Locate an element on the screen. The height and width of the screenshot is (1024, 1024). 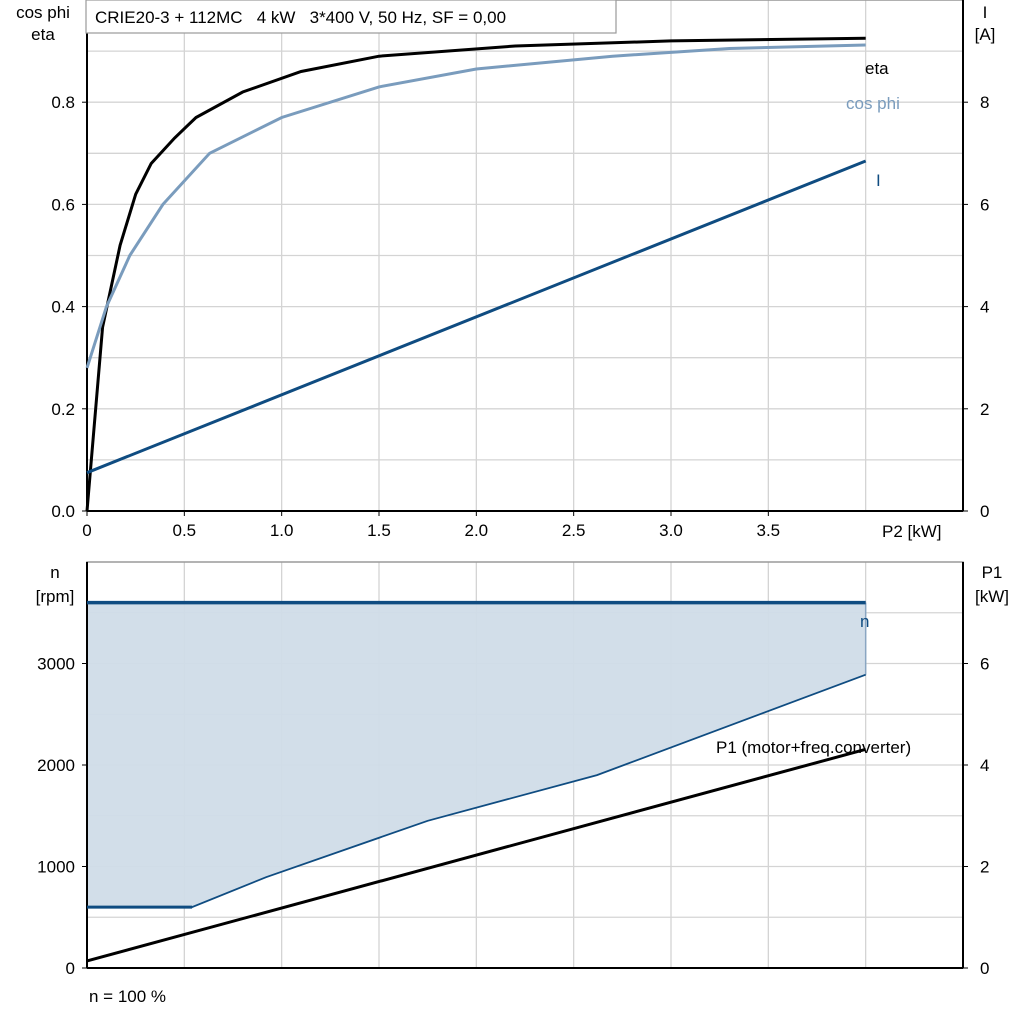
y-right-label-2: [A] is located at coordinates (985, 34).